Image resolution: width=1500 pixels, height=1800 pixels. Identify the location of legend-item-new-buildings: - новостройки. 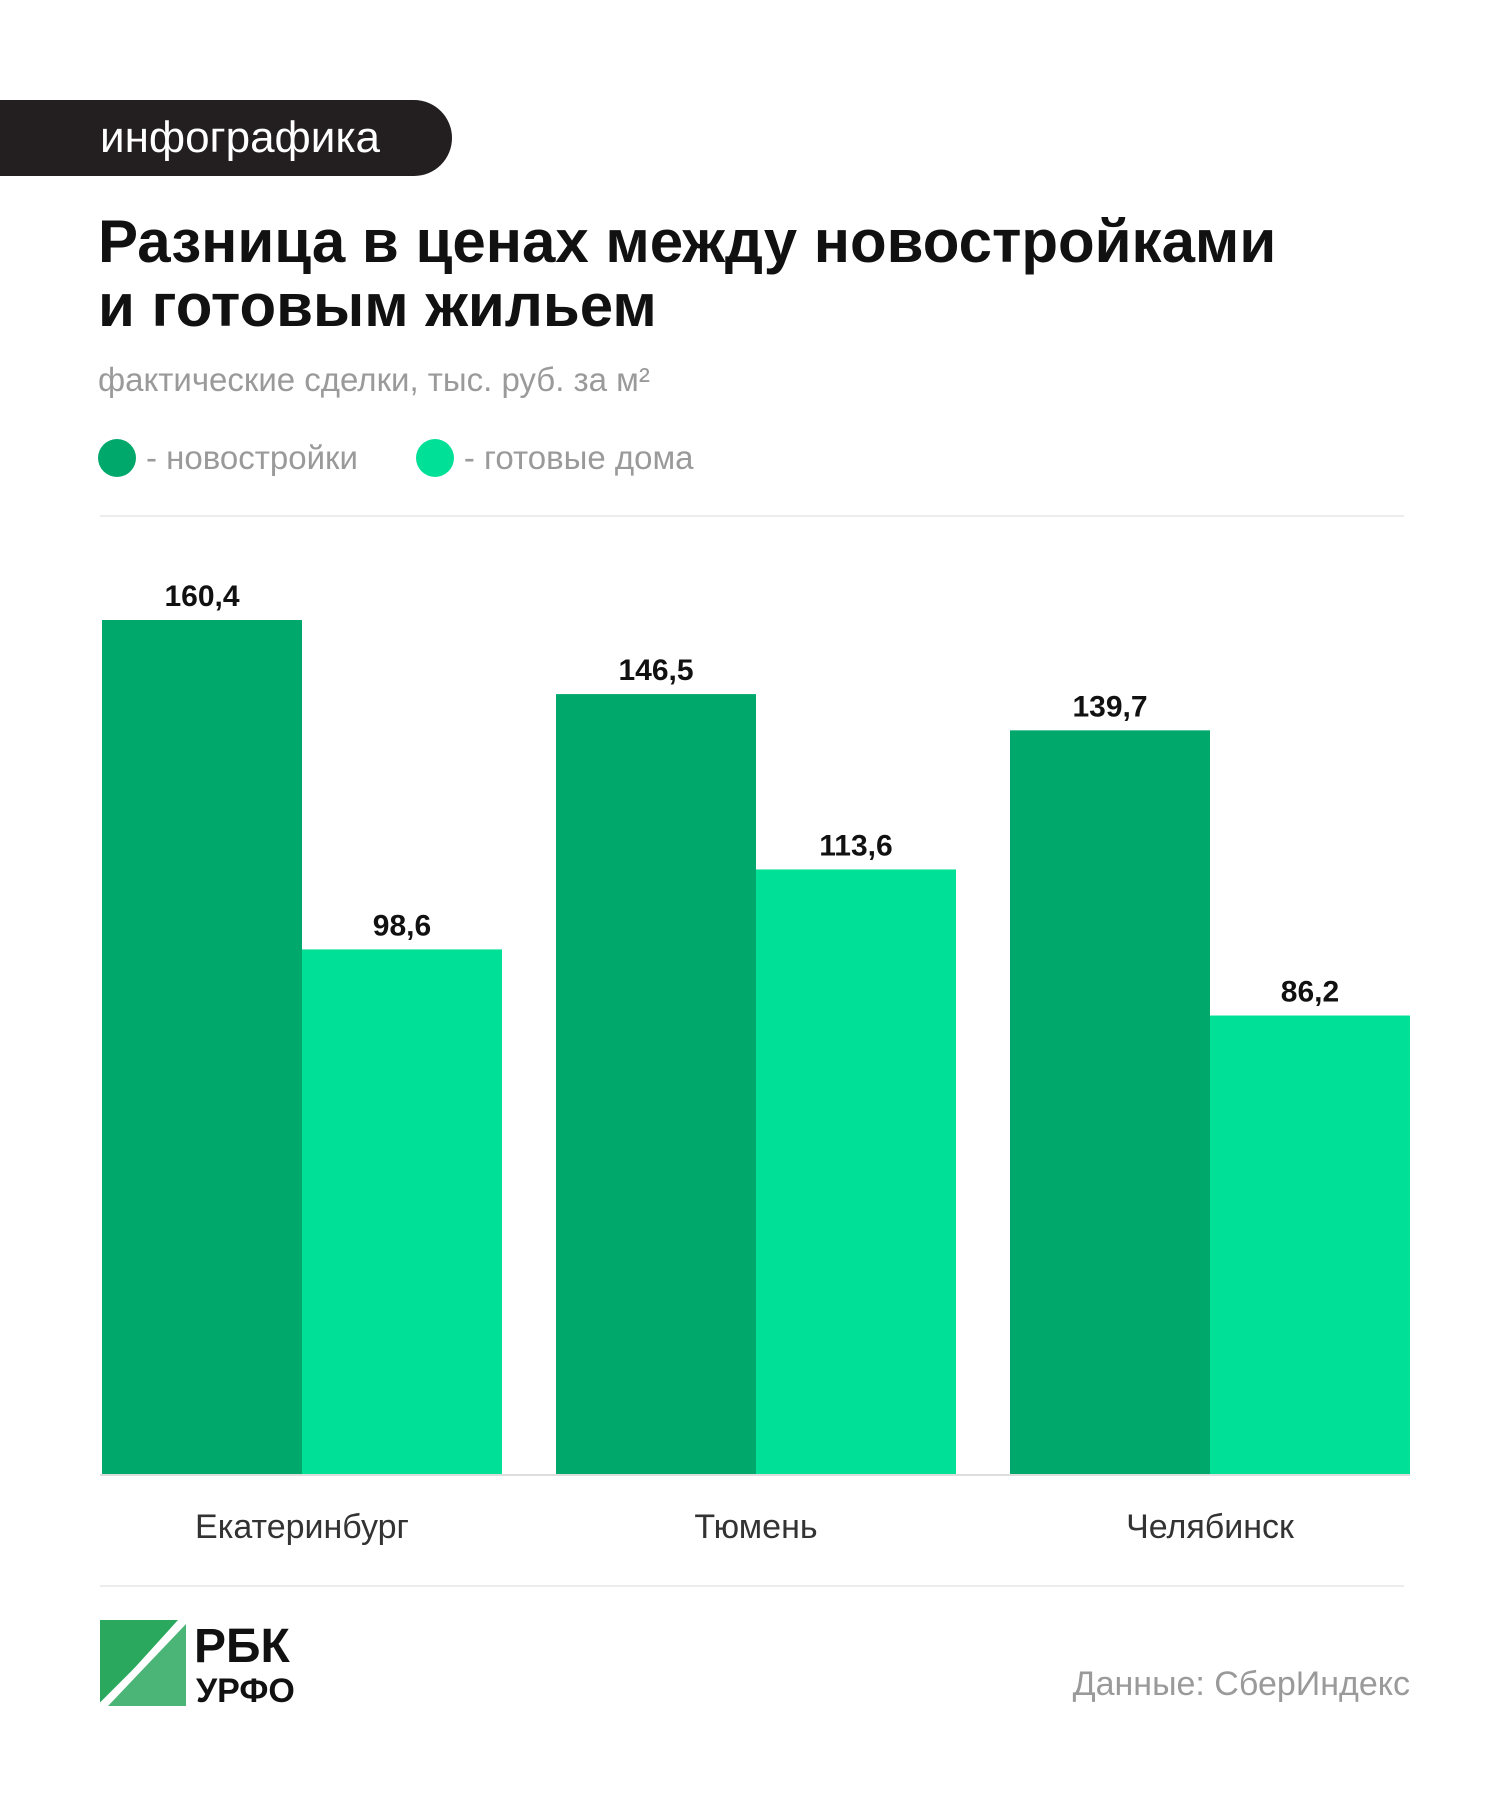
(228, 458).